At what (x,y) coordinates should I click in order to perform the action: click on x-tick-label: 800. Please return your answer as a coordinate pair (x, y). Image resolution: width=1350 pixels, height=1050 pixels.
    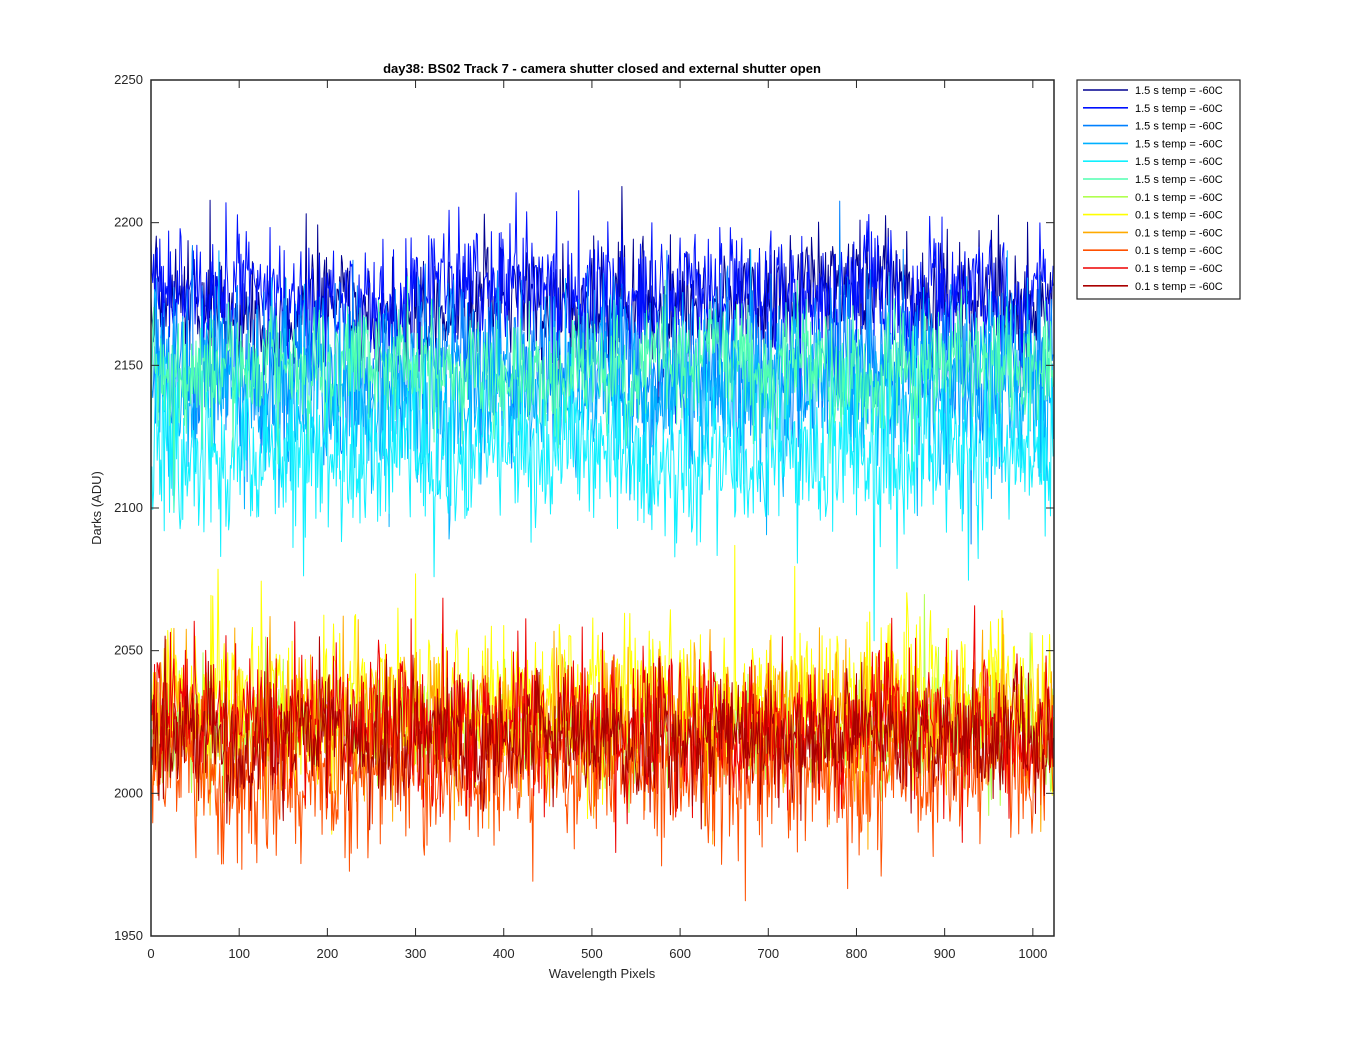
    Looking at the image, I should click on (857, 953).